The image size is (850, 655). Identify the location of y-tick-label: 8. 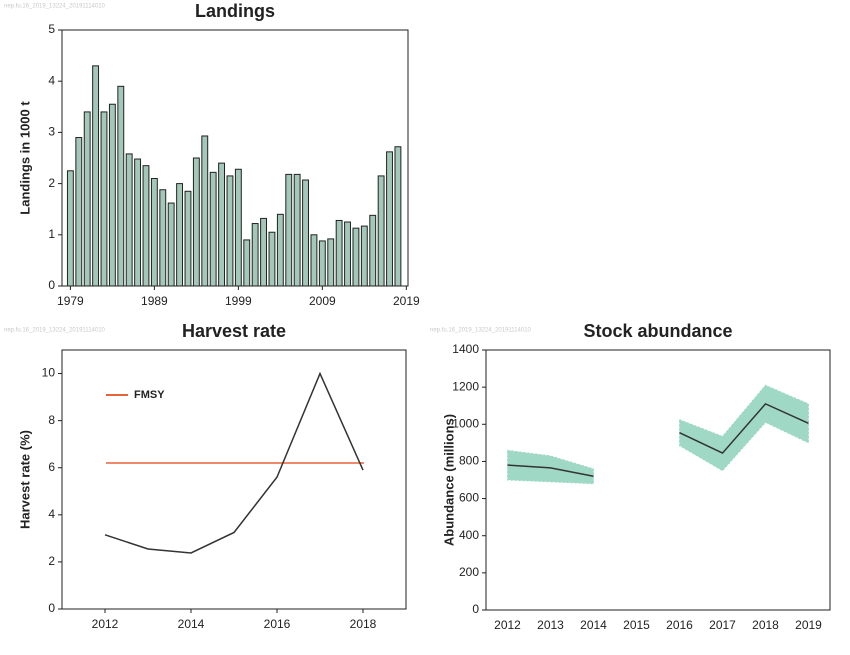
(51, 420).